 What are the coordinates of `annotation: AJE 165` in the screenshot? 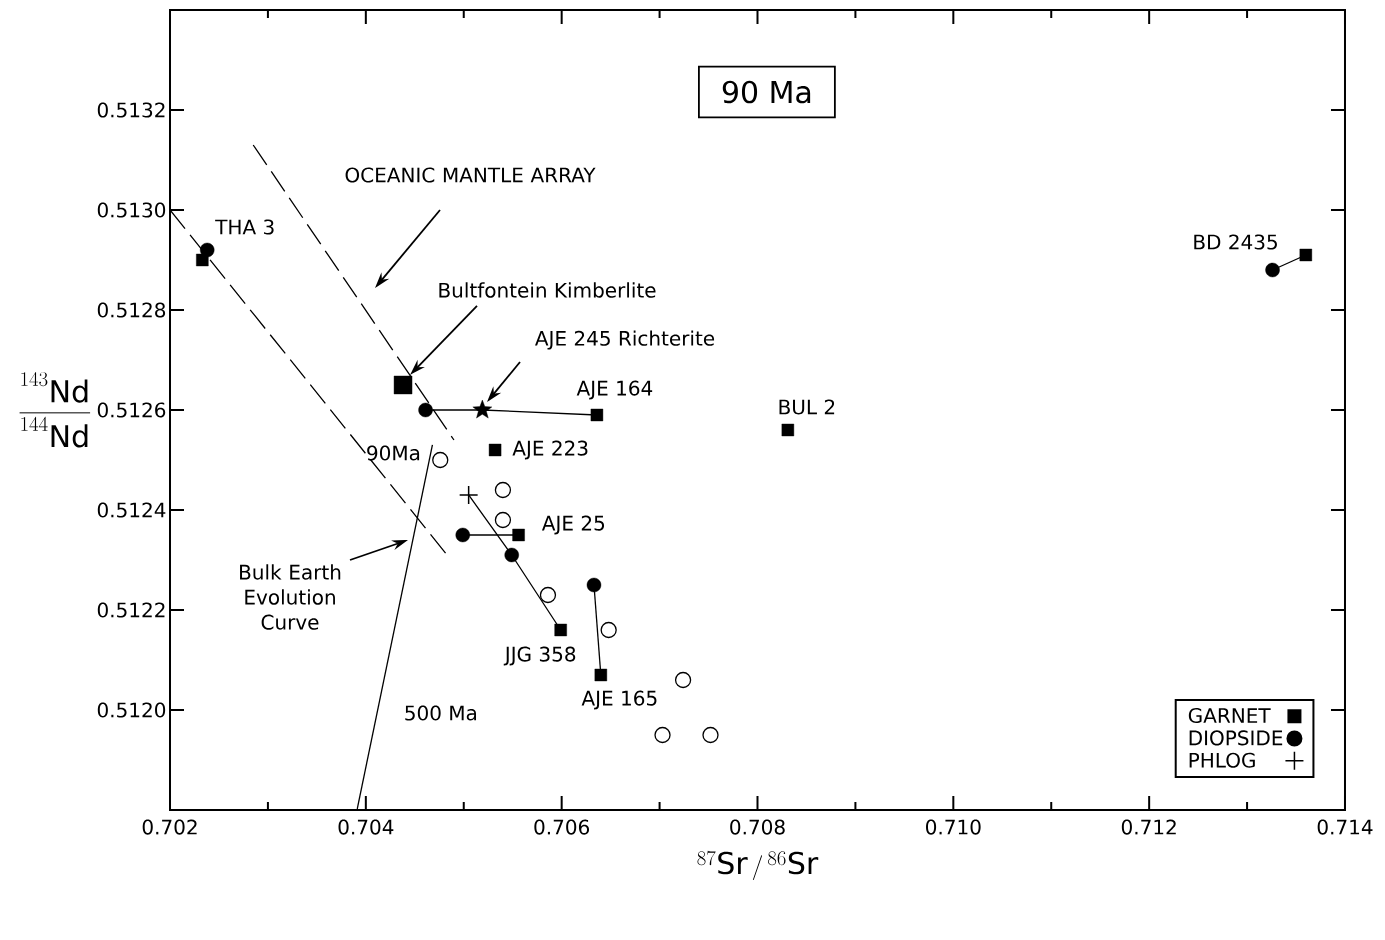 It's located at (619, 700).